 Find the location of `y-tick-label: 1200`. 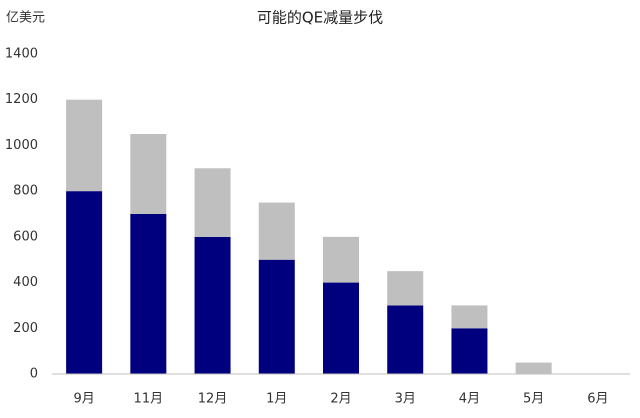

y-tick-label: 1200 is located at coordinates (21, 99).